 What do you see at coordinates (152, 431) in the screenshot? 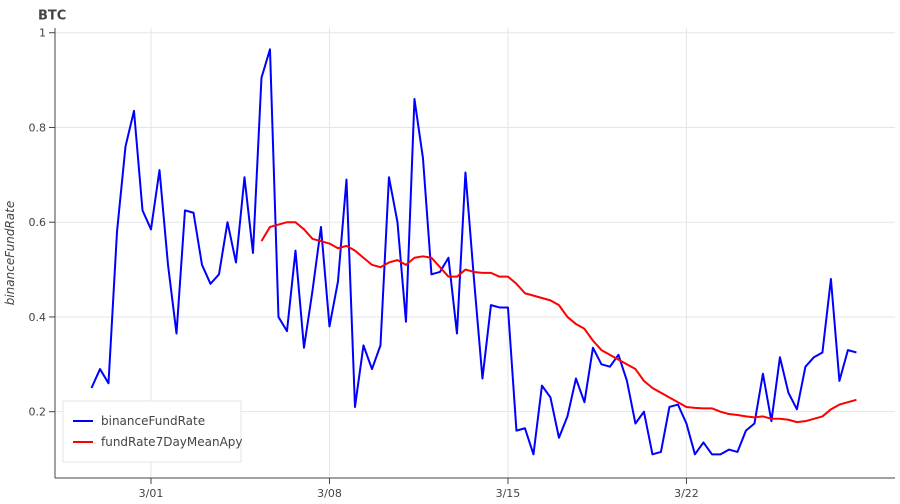
I see `legend-box` at bounding box center [152, 431].